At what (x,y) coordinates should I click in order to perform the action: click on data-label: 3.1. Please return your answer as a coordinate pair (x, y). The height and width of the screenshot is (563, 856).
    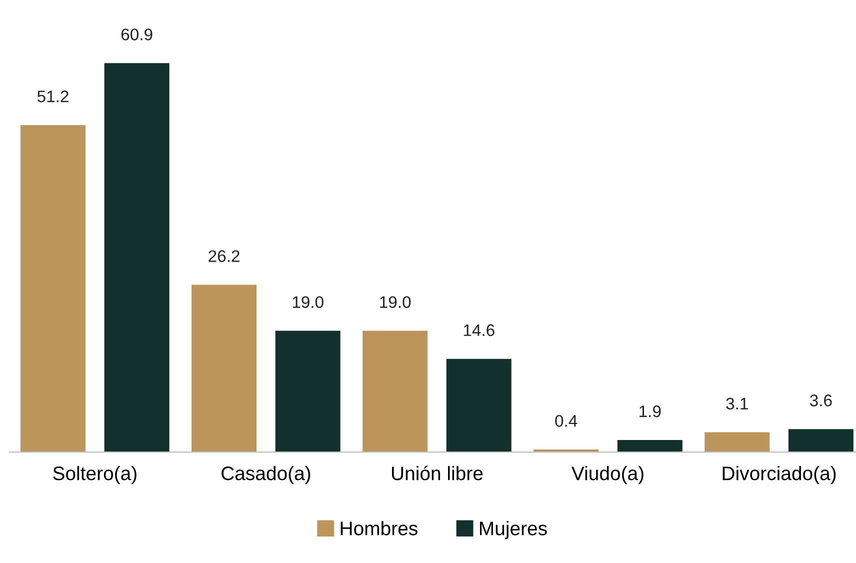
    Looking at the image, I should click on (737, 404).